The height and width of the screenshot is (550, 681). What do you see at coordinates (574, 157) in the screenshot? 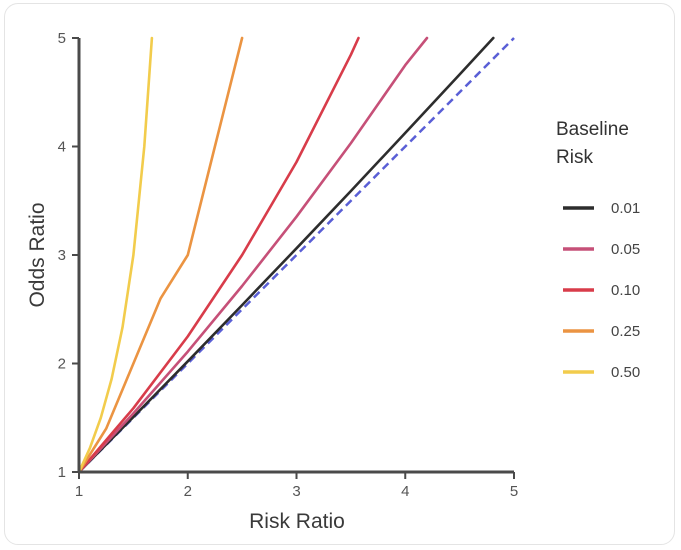
I see `legend-title-line-2: Risk` at bounding box center [574, 157].